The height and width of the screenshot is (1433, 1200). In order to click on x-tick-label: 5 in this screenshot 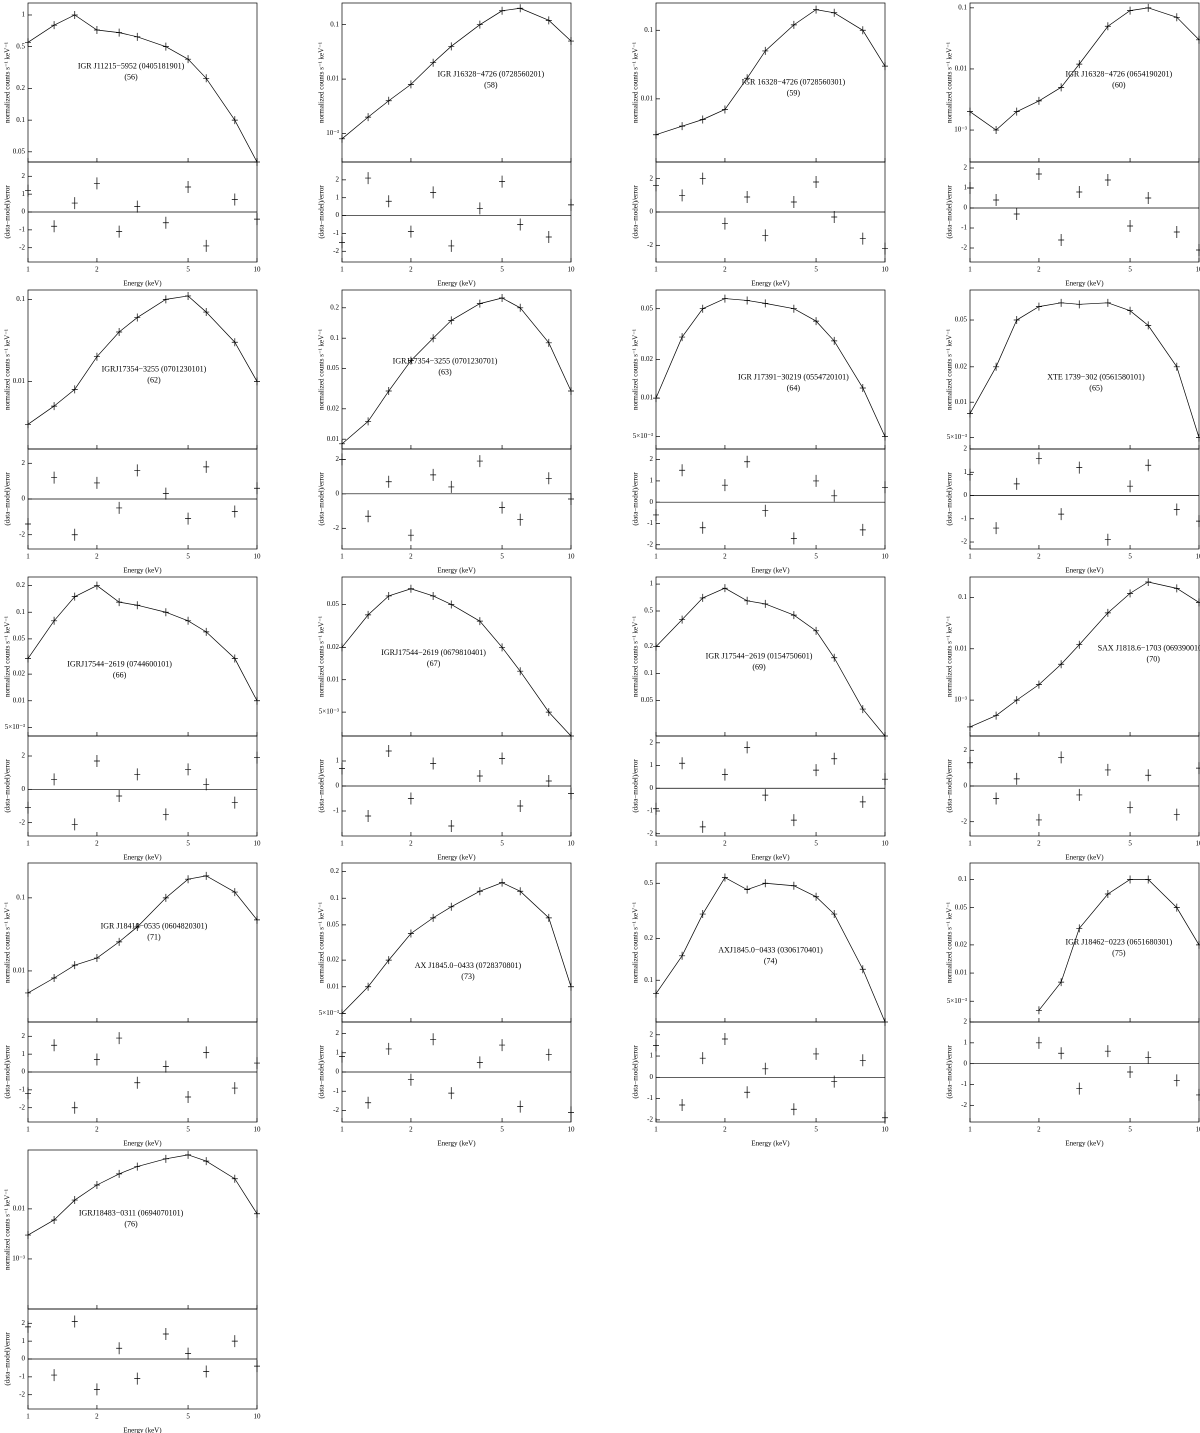, I will do `click(1130, 844)`.